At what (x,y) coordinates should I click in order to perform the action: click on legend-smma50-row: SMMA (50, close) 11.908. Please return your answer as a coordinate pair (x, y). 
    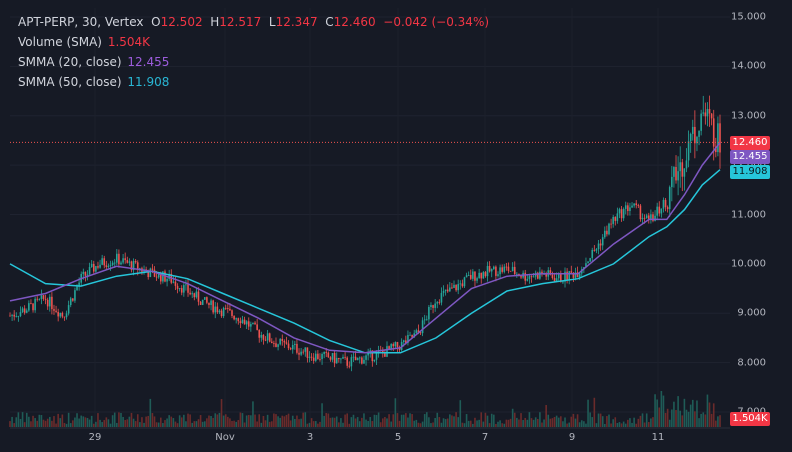
    Looking at the image, I should click on (253, 82).